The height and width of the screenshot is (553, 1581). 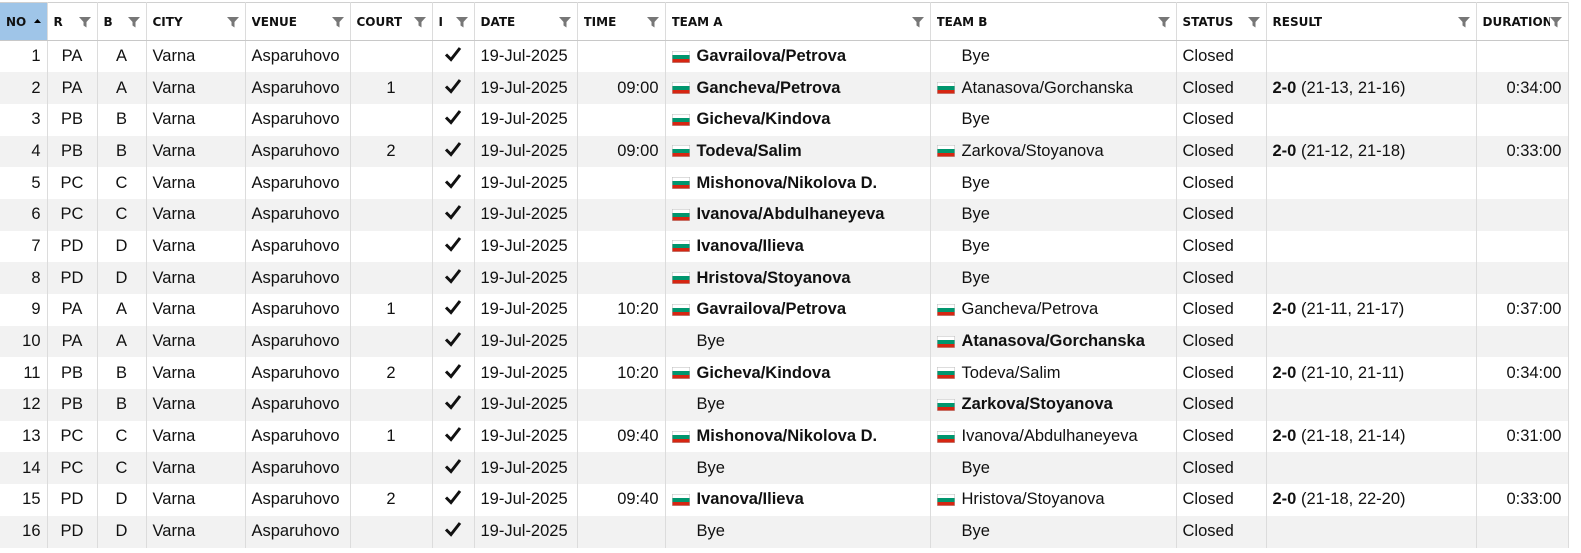 What do you see at coordinates (453, 21) in the screenshot?
I see `column-header: I` at bounding box center [453, 21].